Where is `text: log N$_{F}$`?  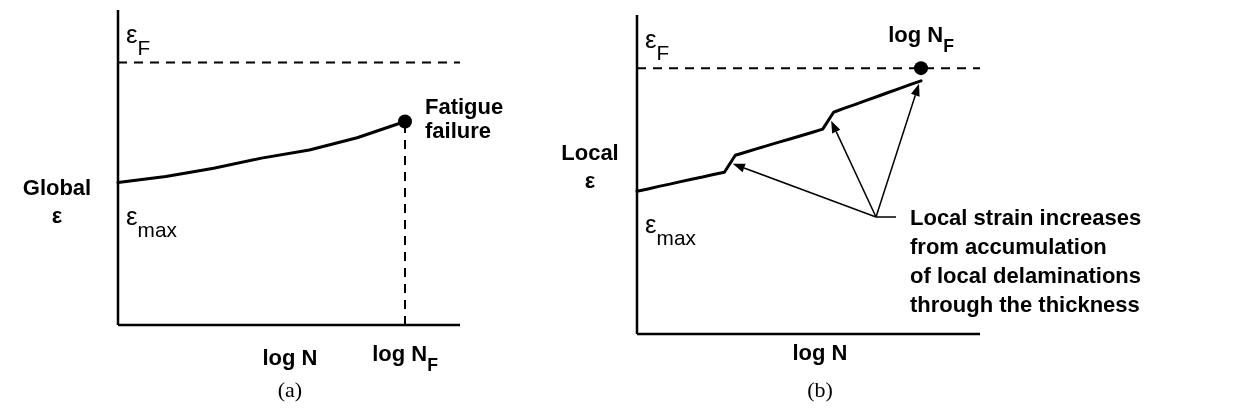
text: log N$_{F}$ is located at coordinates (405, 358).